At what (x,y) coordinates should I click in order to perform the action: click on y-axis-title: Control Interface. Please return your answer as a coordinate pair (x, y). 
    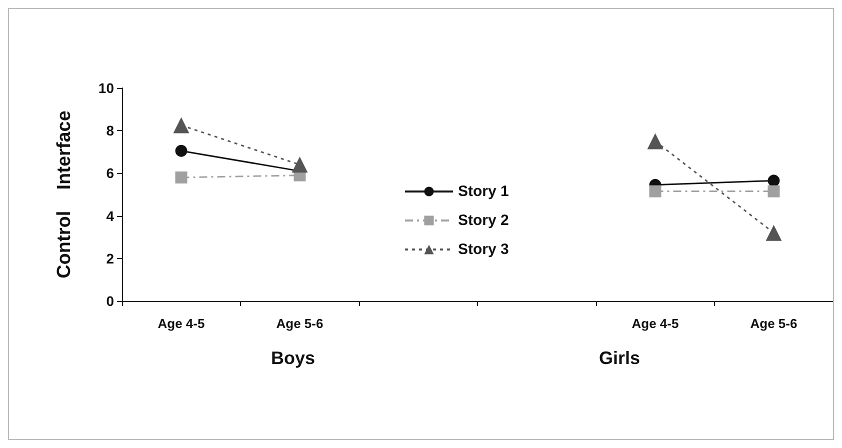
    Looking at the image, I should click on (64, 194).